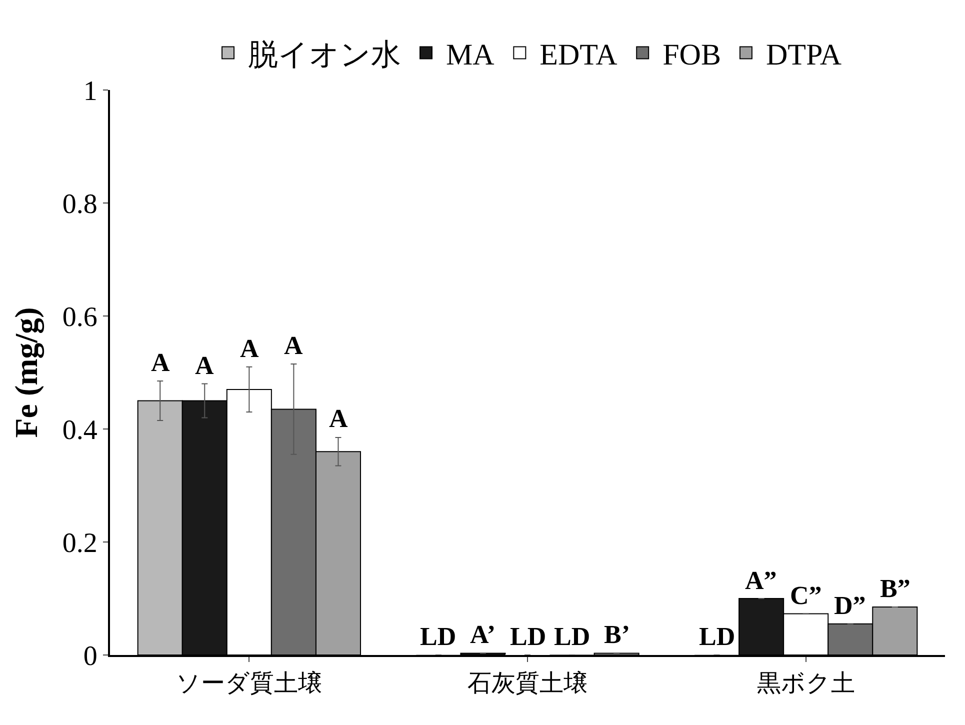 The height and width of the screenshot is (725, 965). What do you see at coordinates (324, 55) in the screenshot?
I see `legend-label: 脱イオン水` at bounding box center [324, 55].